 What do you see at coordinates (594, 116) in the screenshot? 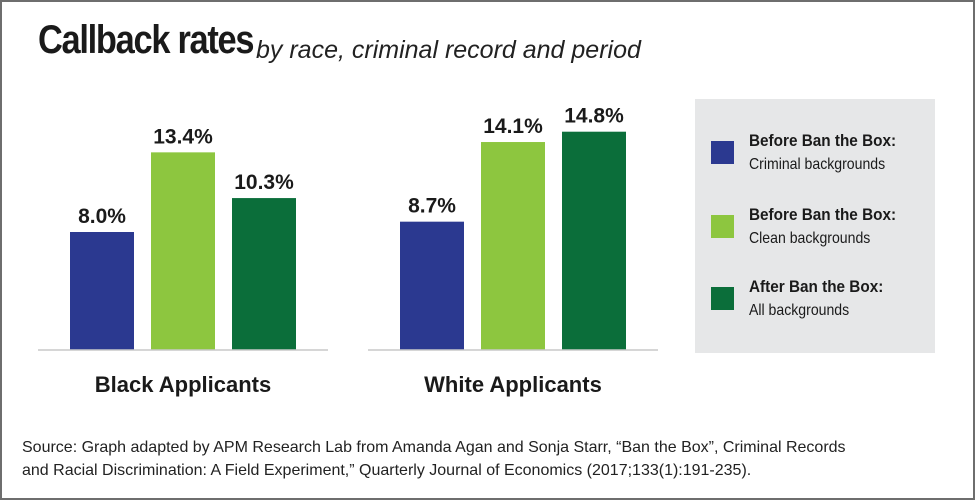
I see `bar-value-label: 14.8%` at bounding box center [594, 116].